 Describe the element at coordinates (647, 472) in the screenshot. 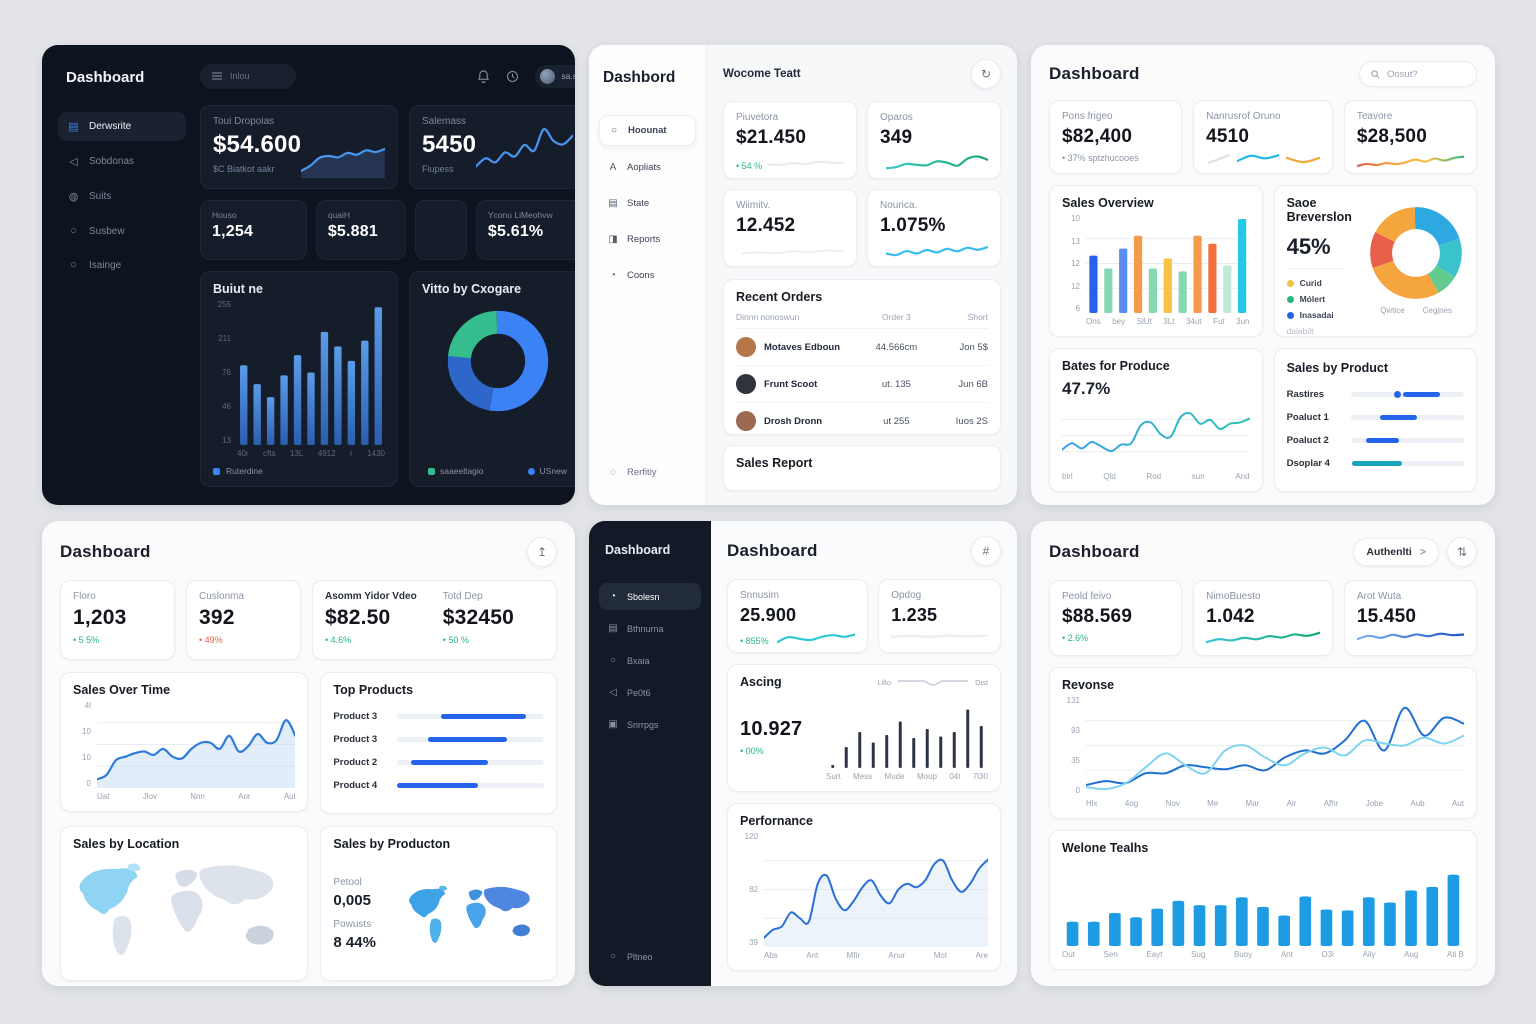

I see `sidebar-item-bottom: ◌ Rerfitiy` at that location.